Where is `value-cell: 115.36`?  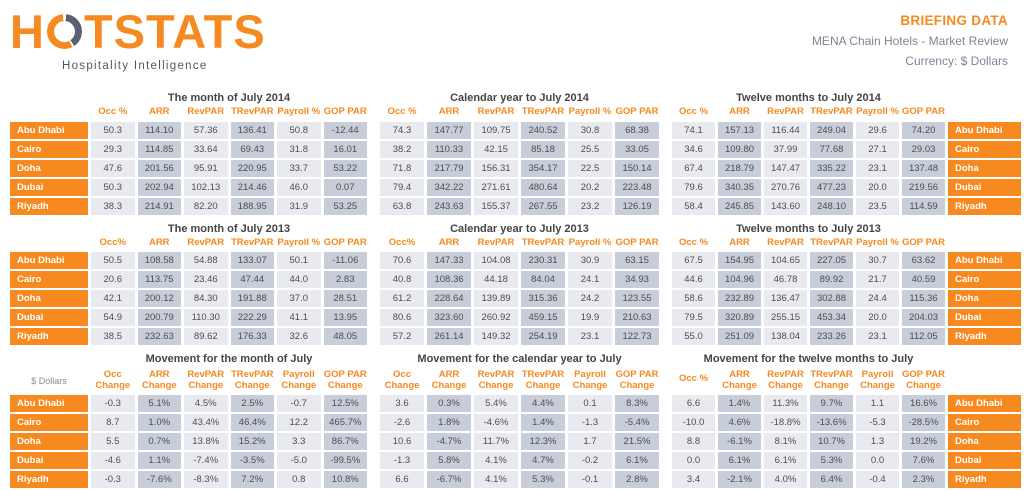
value-cell: 115.36 is located at coordinates (923, 298).